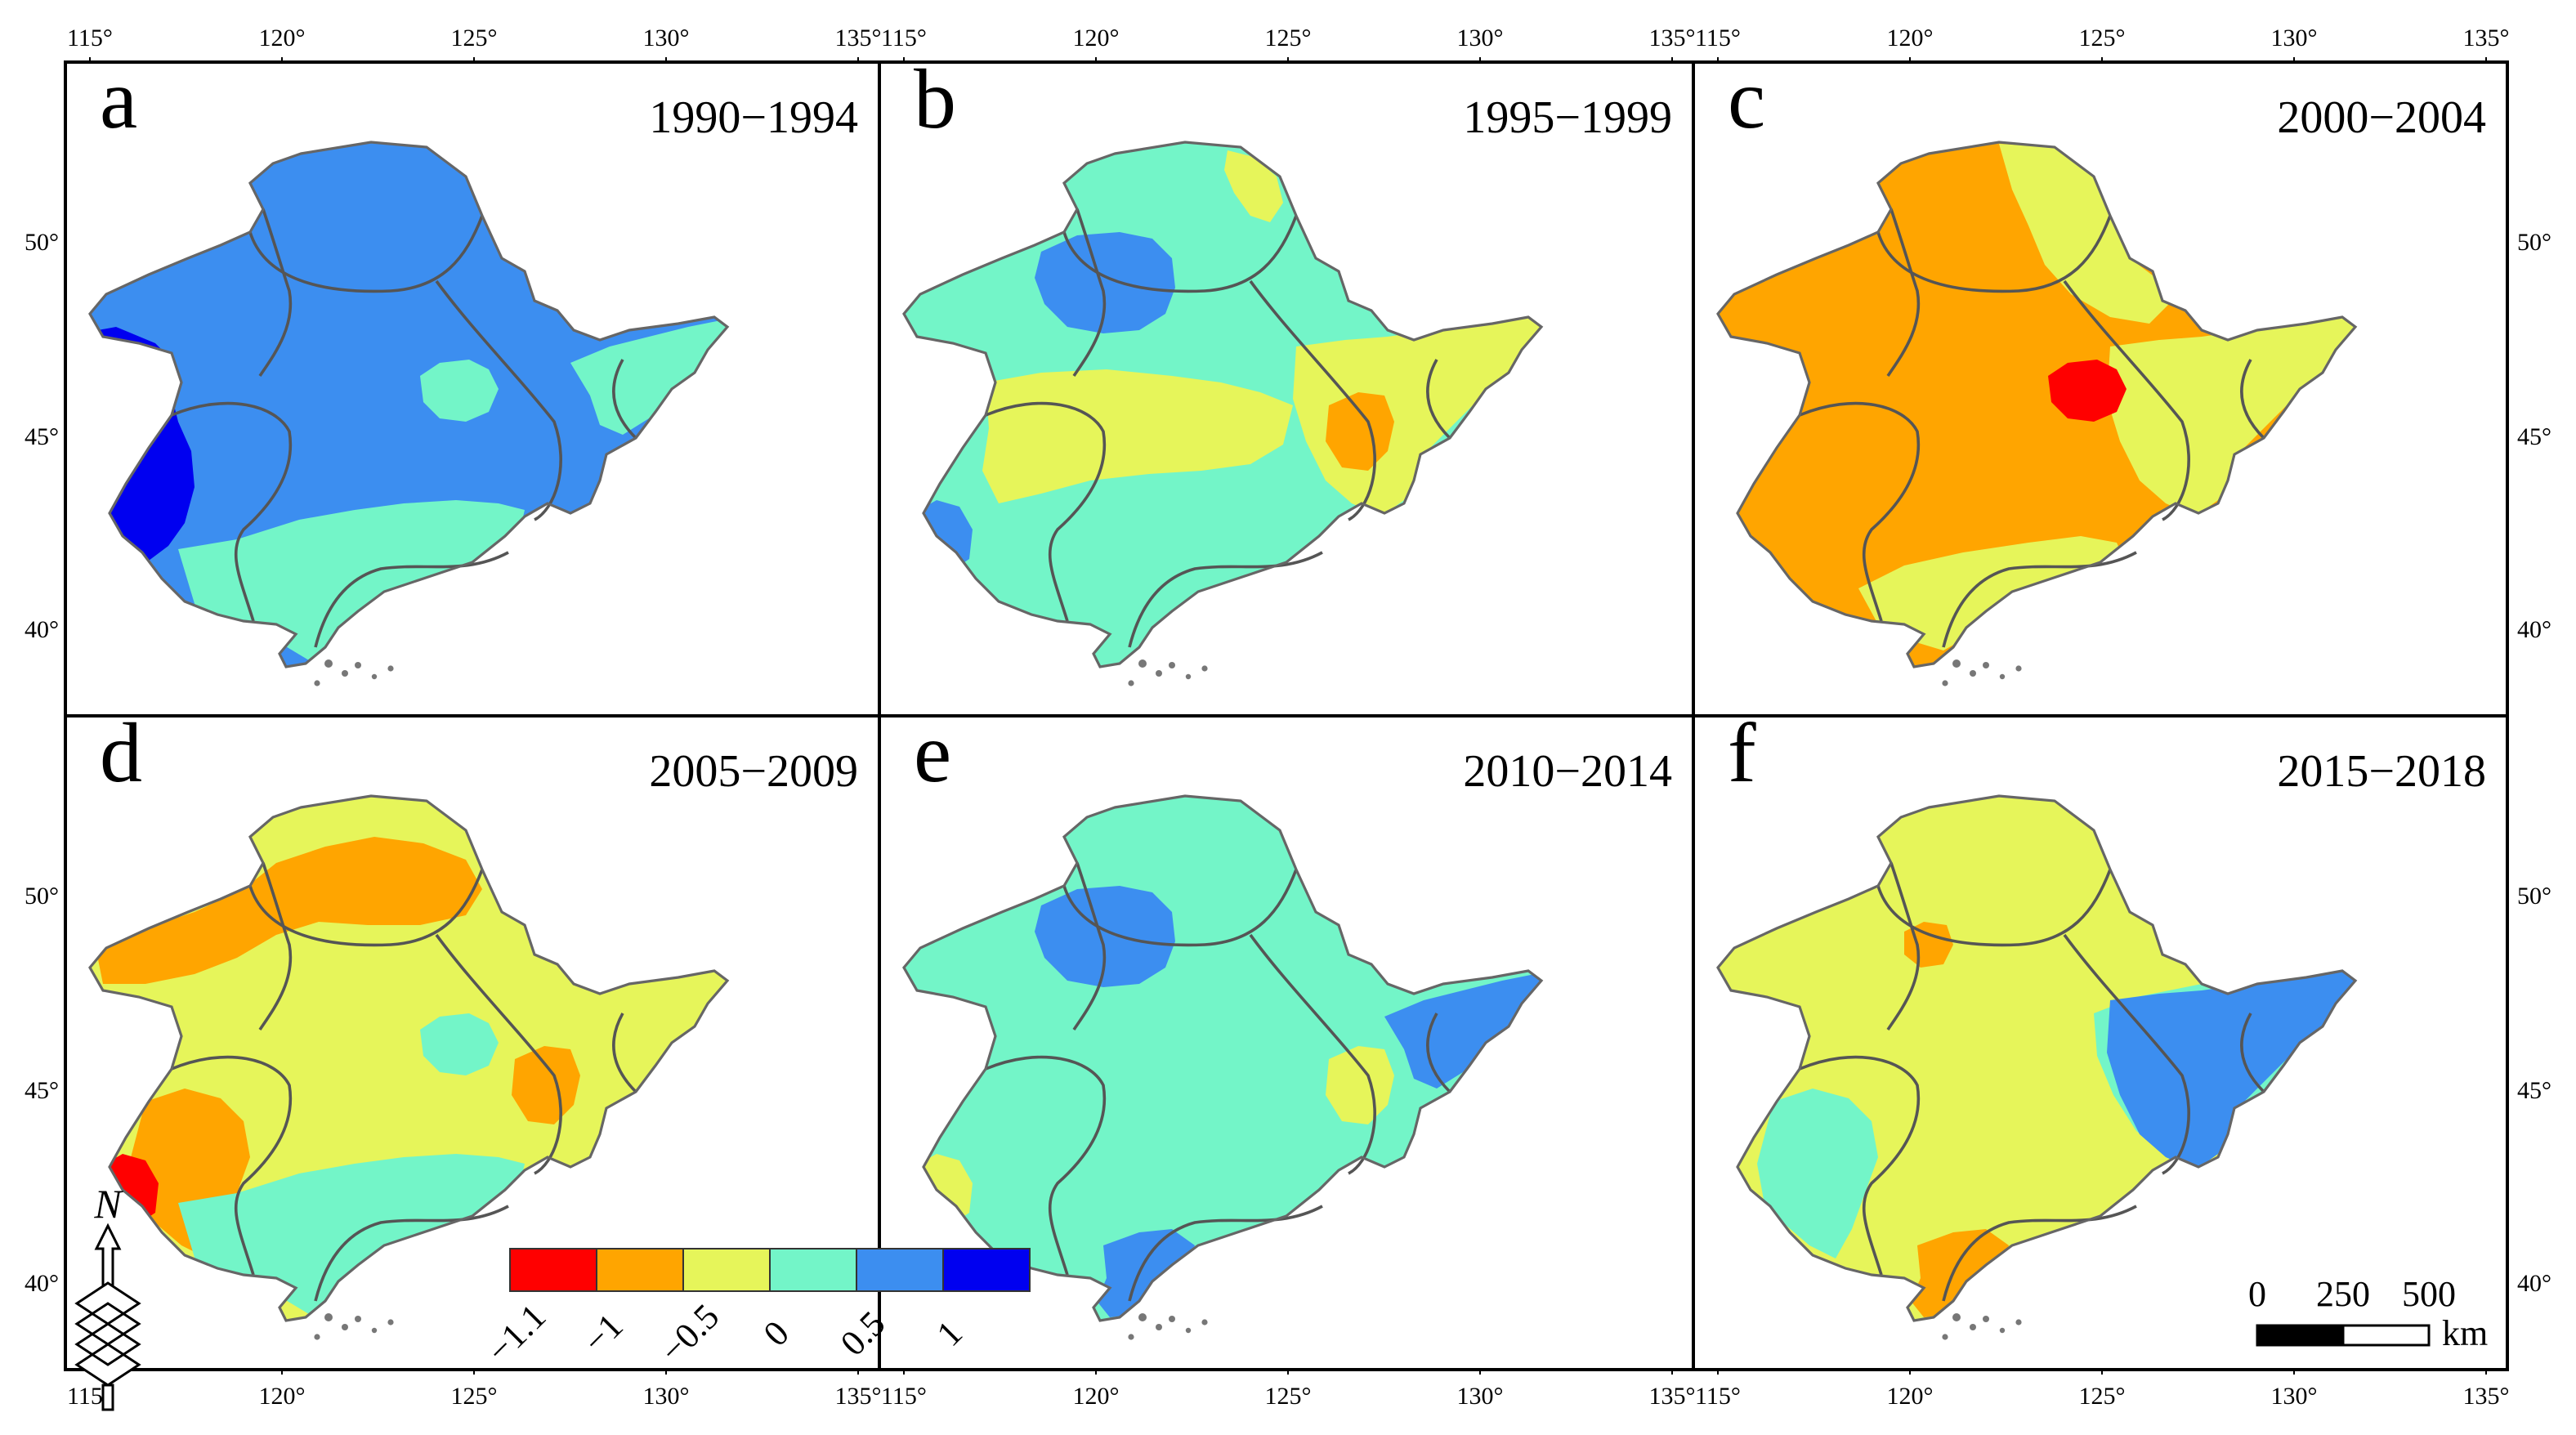 This screenshot has width=2576, height=1435. I want to click on panel-letter: f, so click(1742, 753).